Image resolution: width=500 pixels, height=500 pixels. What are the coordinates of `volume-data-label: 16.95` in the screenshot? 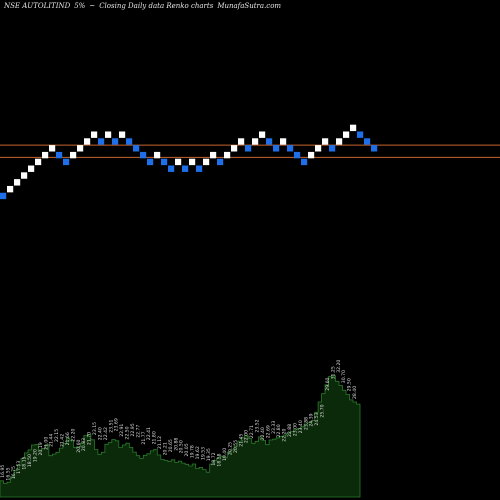 It's located at (3, 471).